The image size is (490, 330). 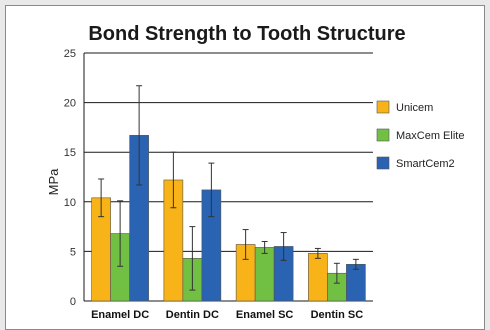 What do you see at coordinates (53, 182) in the screenshot?
I see `y-axis-label: MPa` at bounding box center [53, 182].